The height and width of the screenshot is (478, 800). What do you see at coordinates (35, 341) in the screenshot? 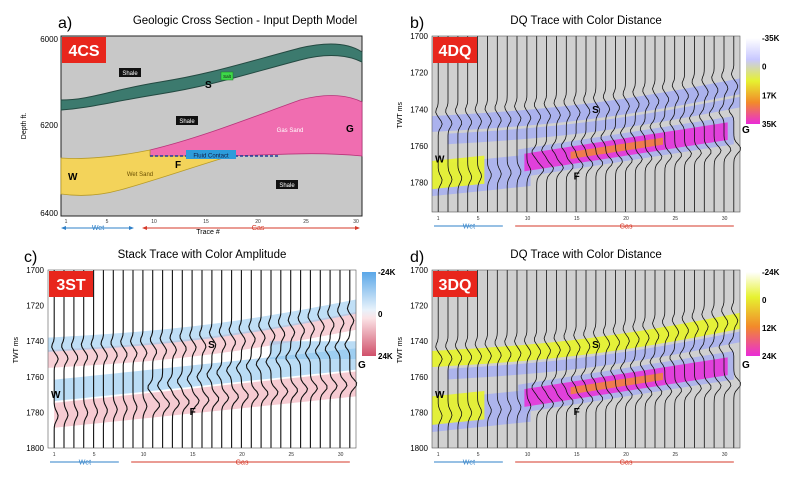
I see `y-tick: 1740` at bounding box center [35, 341].